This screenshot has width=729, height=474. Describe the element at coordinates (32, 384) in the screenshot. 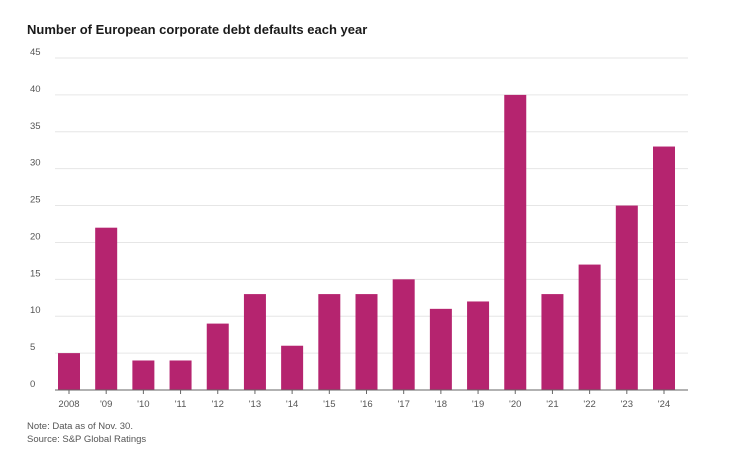

I see `y-tick-label: 0` at that location.